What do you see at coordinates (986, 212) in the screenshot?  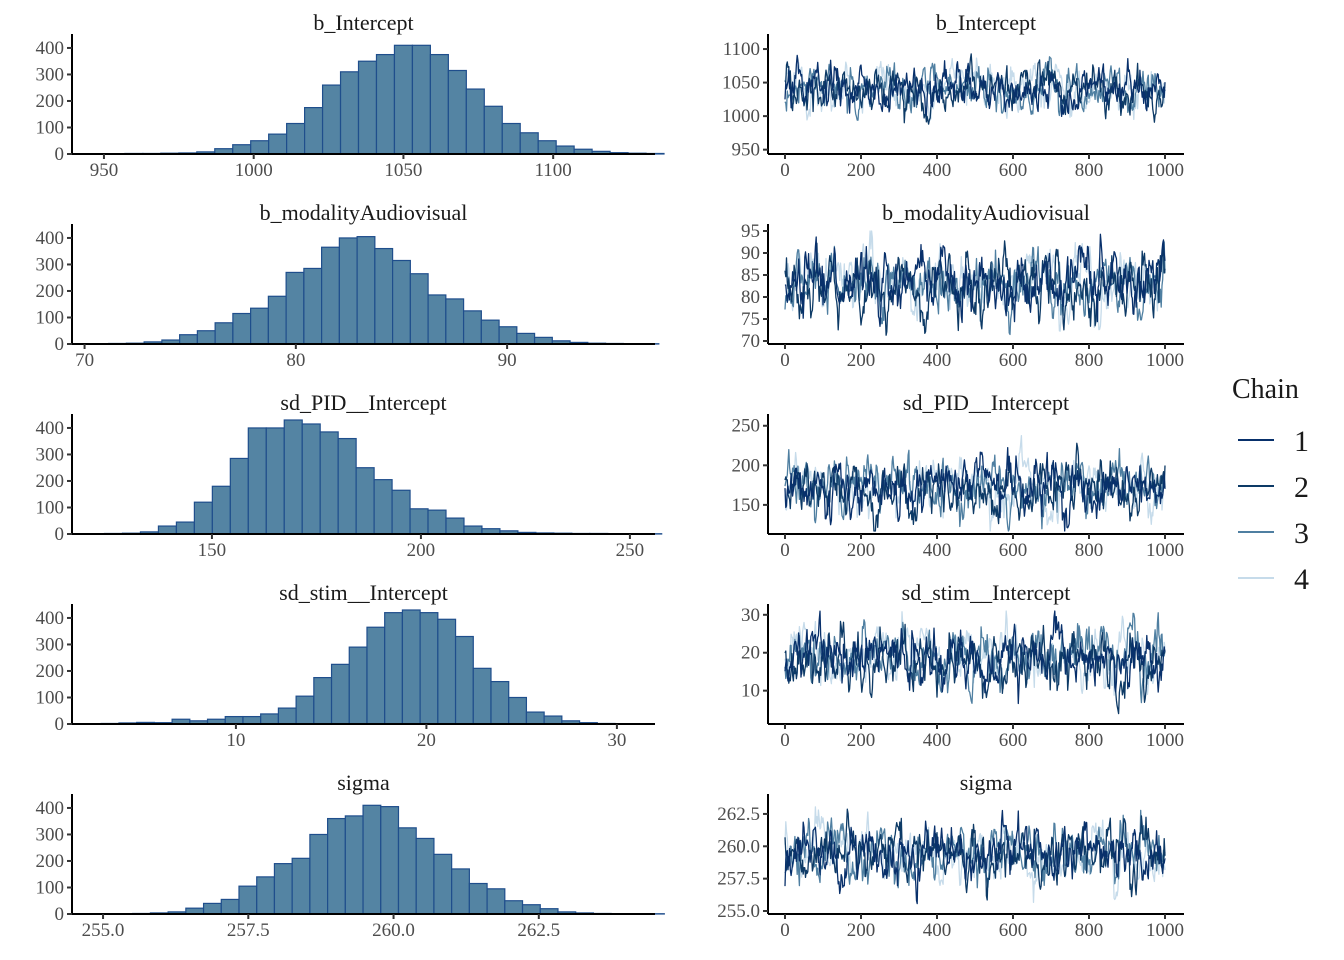 I see `trace-title: b_modalityAudiovisual` at bounding box center [986, 212].